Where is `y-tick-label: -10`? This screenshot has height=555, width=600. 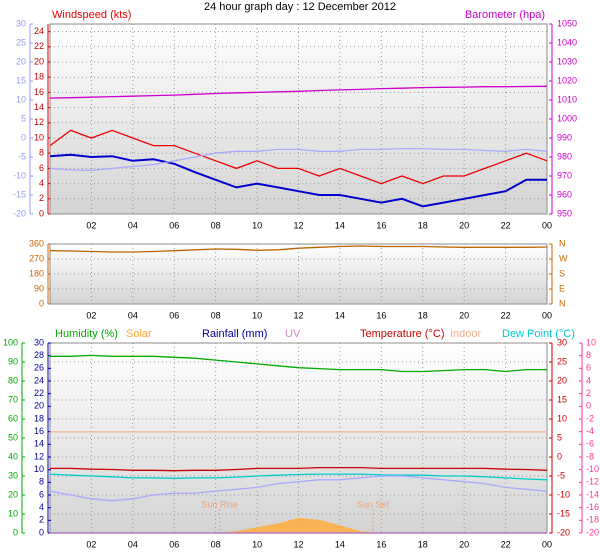 y-tick-label: -10 is located at coordinates (592, 469).